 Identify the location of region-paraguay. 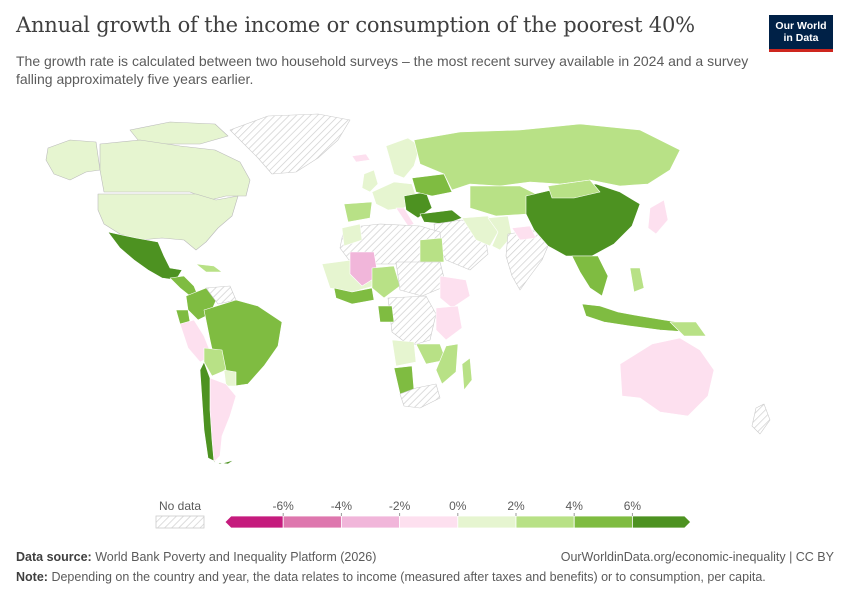
(230, 378).